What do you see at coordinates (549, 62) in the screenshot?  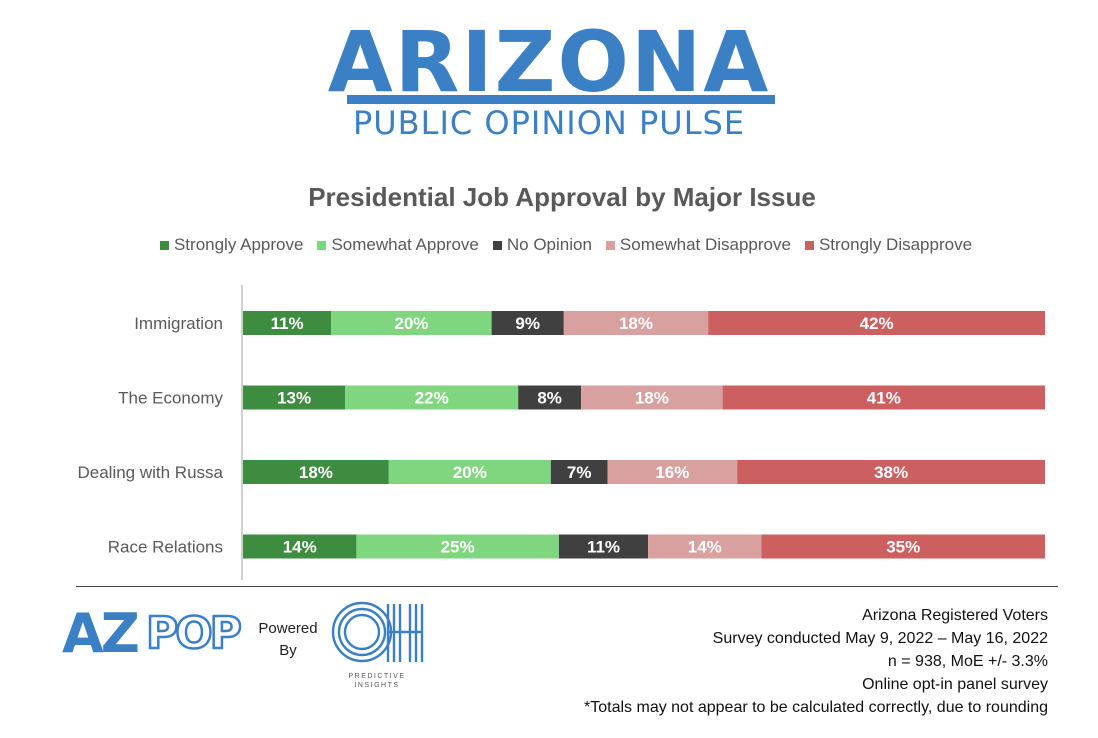 I see `logo-wordmark: ARIZONA` at bounding box center [549, 62].